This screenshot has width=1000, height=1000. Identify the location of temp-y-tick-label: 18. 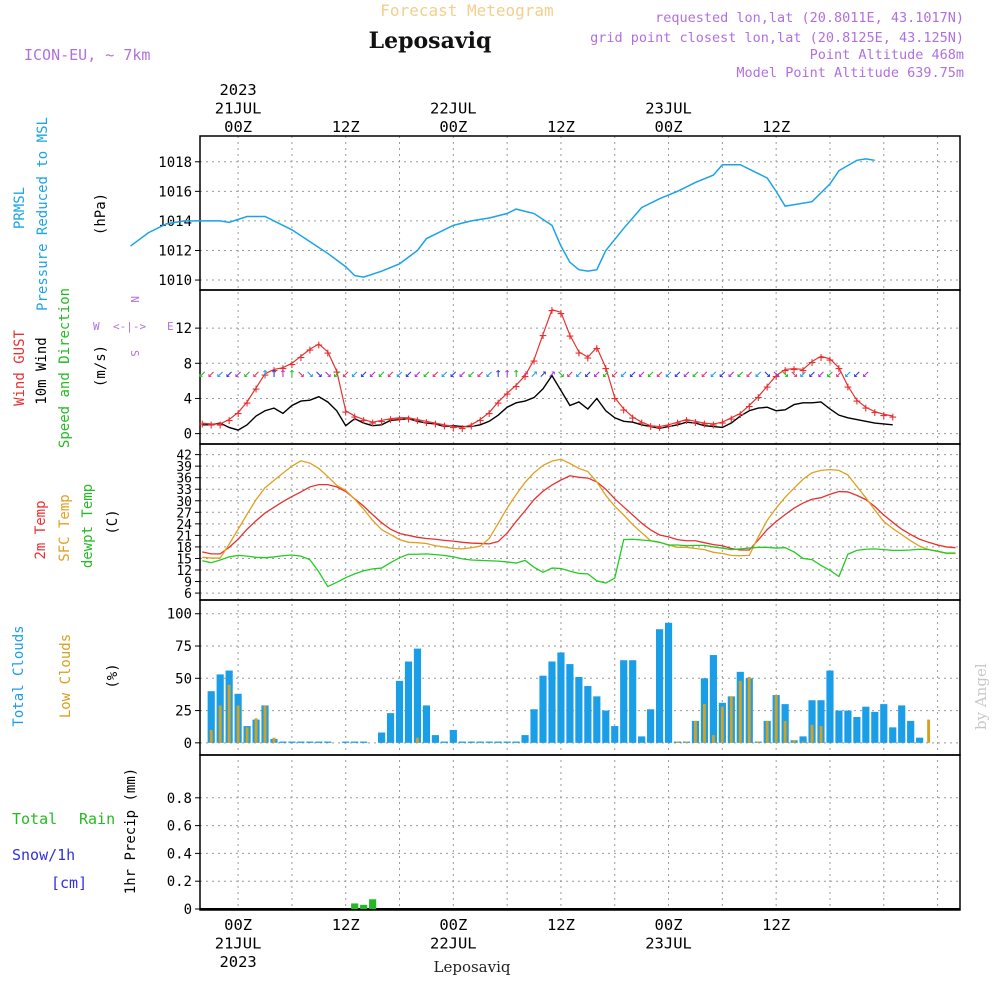
(184, 548).